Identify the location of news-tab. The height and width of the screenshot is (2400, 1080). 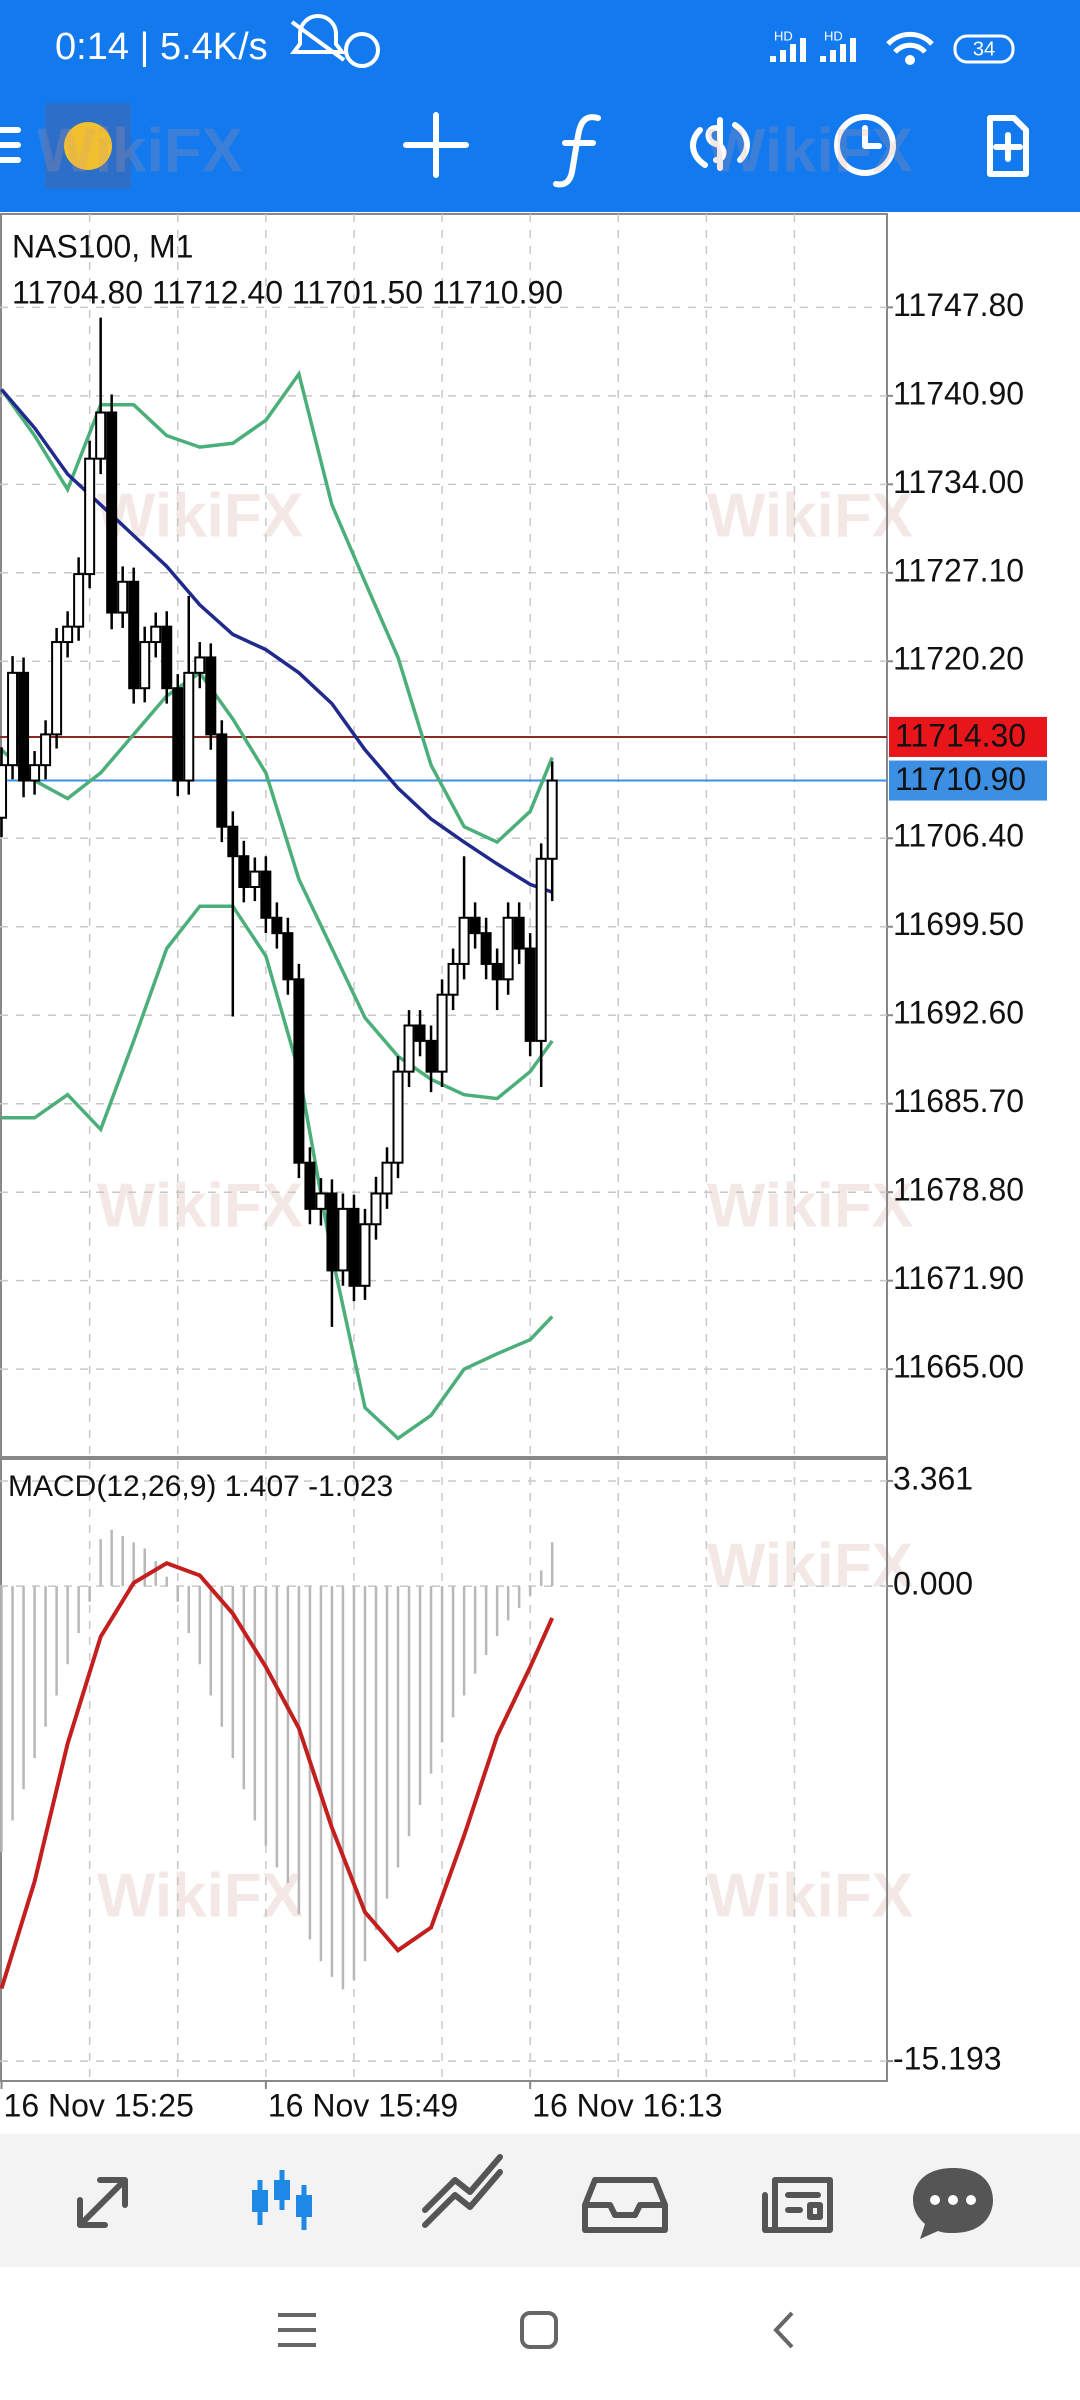
(797, 2205).